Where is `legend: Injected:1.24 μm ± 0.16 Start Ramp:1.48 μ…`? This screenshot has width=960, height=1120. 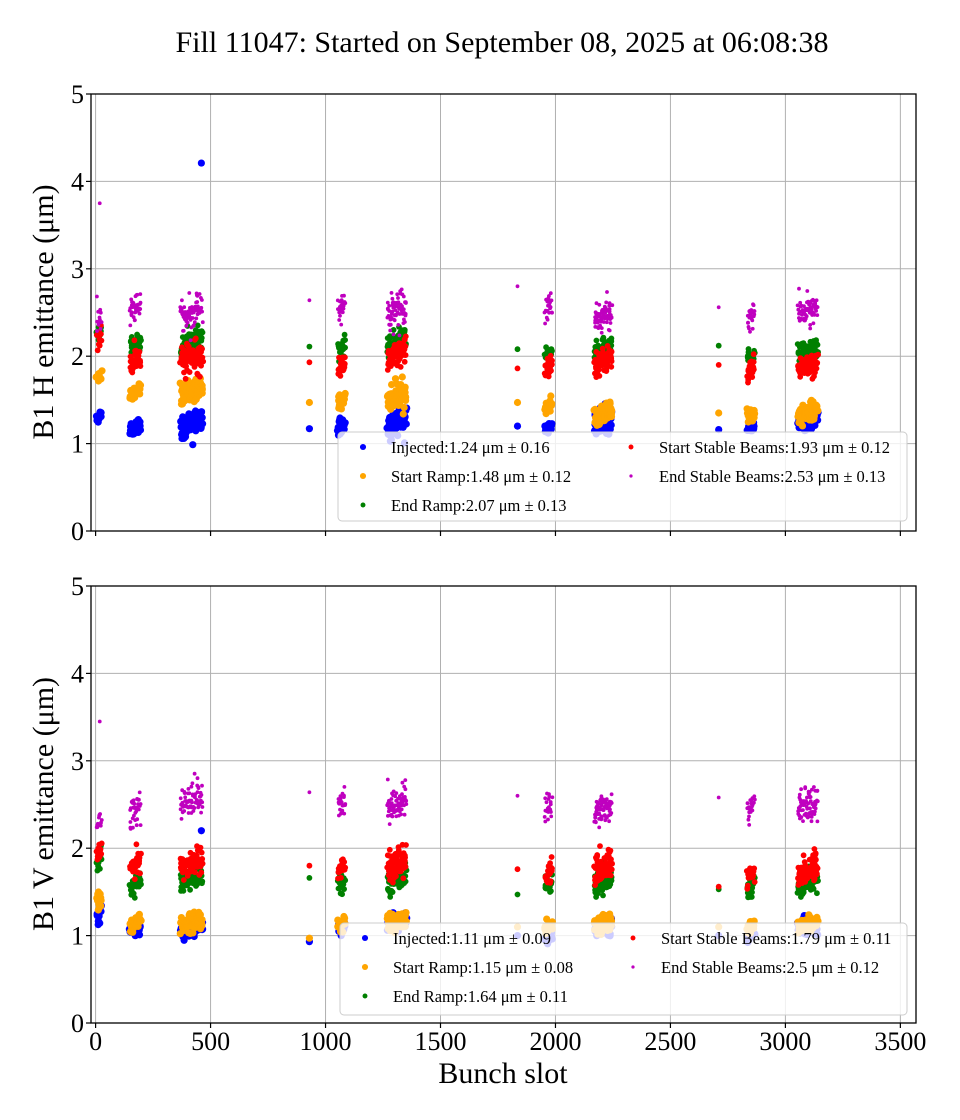 legend: Injected:1.24 μm ± 0.16 Start Ramp:1.48 μ… is located at coordinates (622, 476).